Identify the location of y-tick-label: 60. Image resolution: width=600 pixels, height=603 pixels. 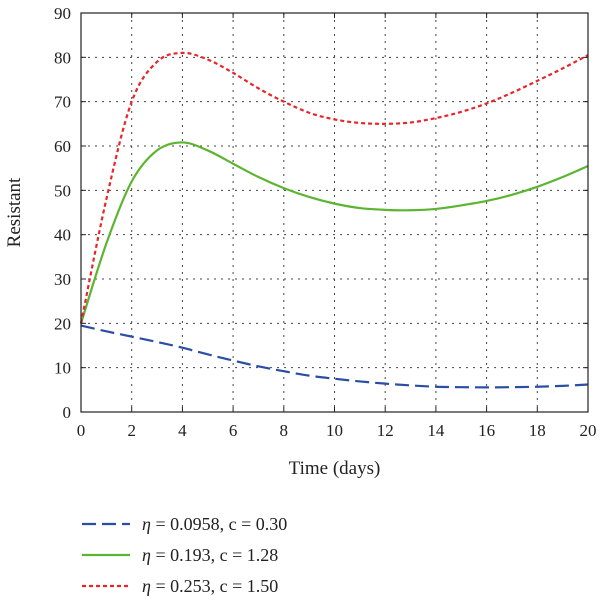
(62, 146).